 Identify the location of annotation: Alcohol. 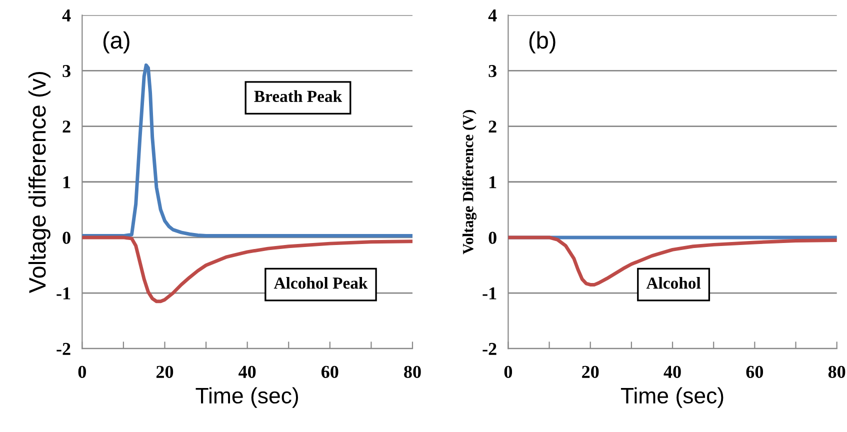
(673, 283).